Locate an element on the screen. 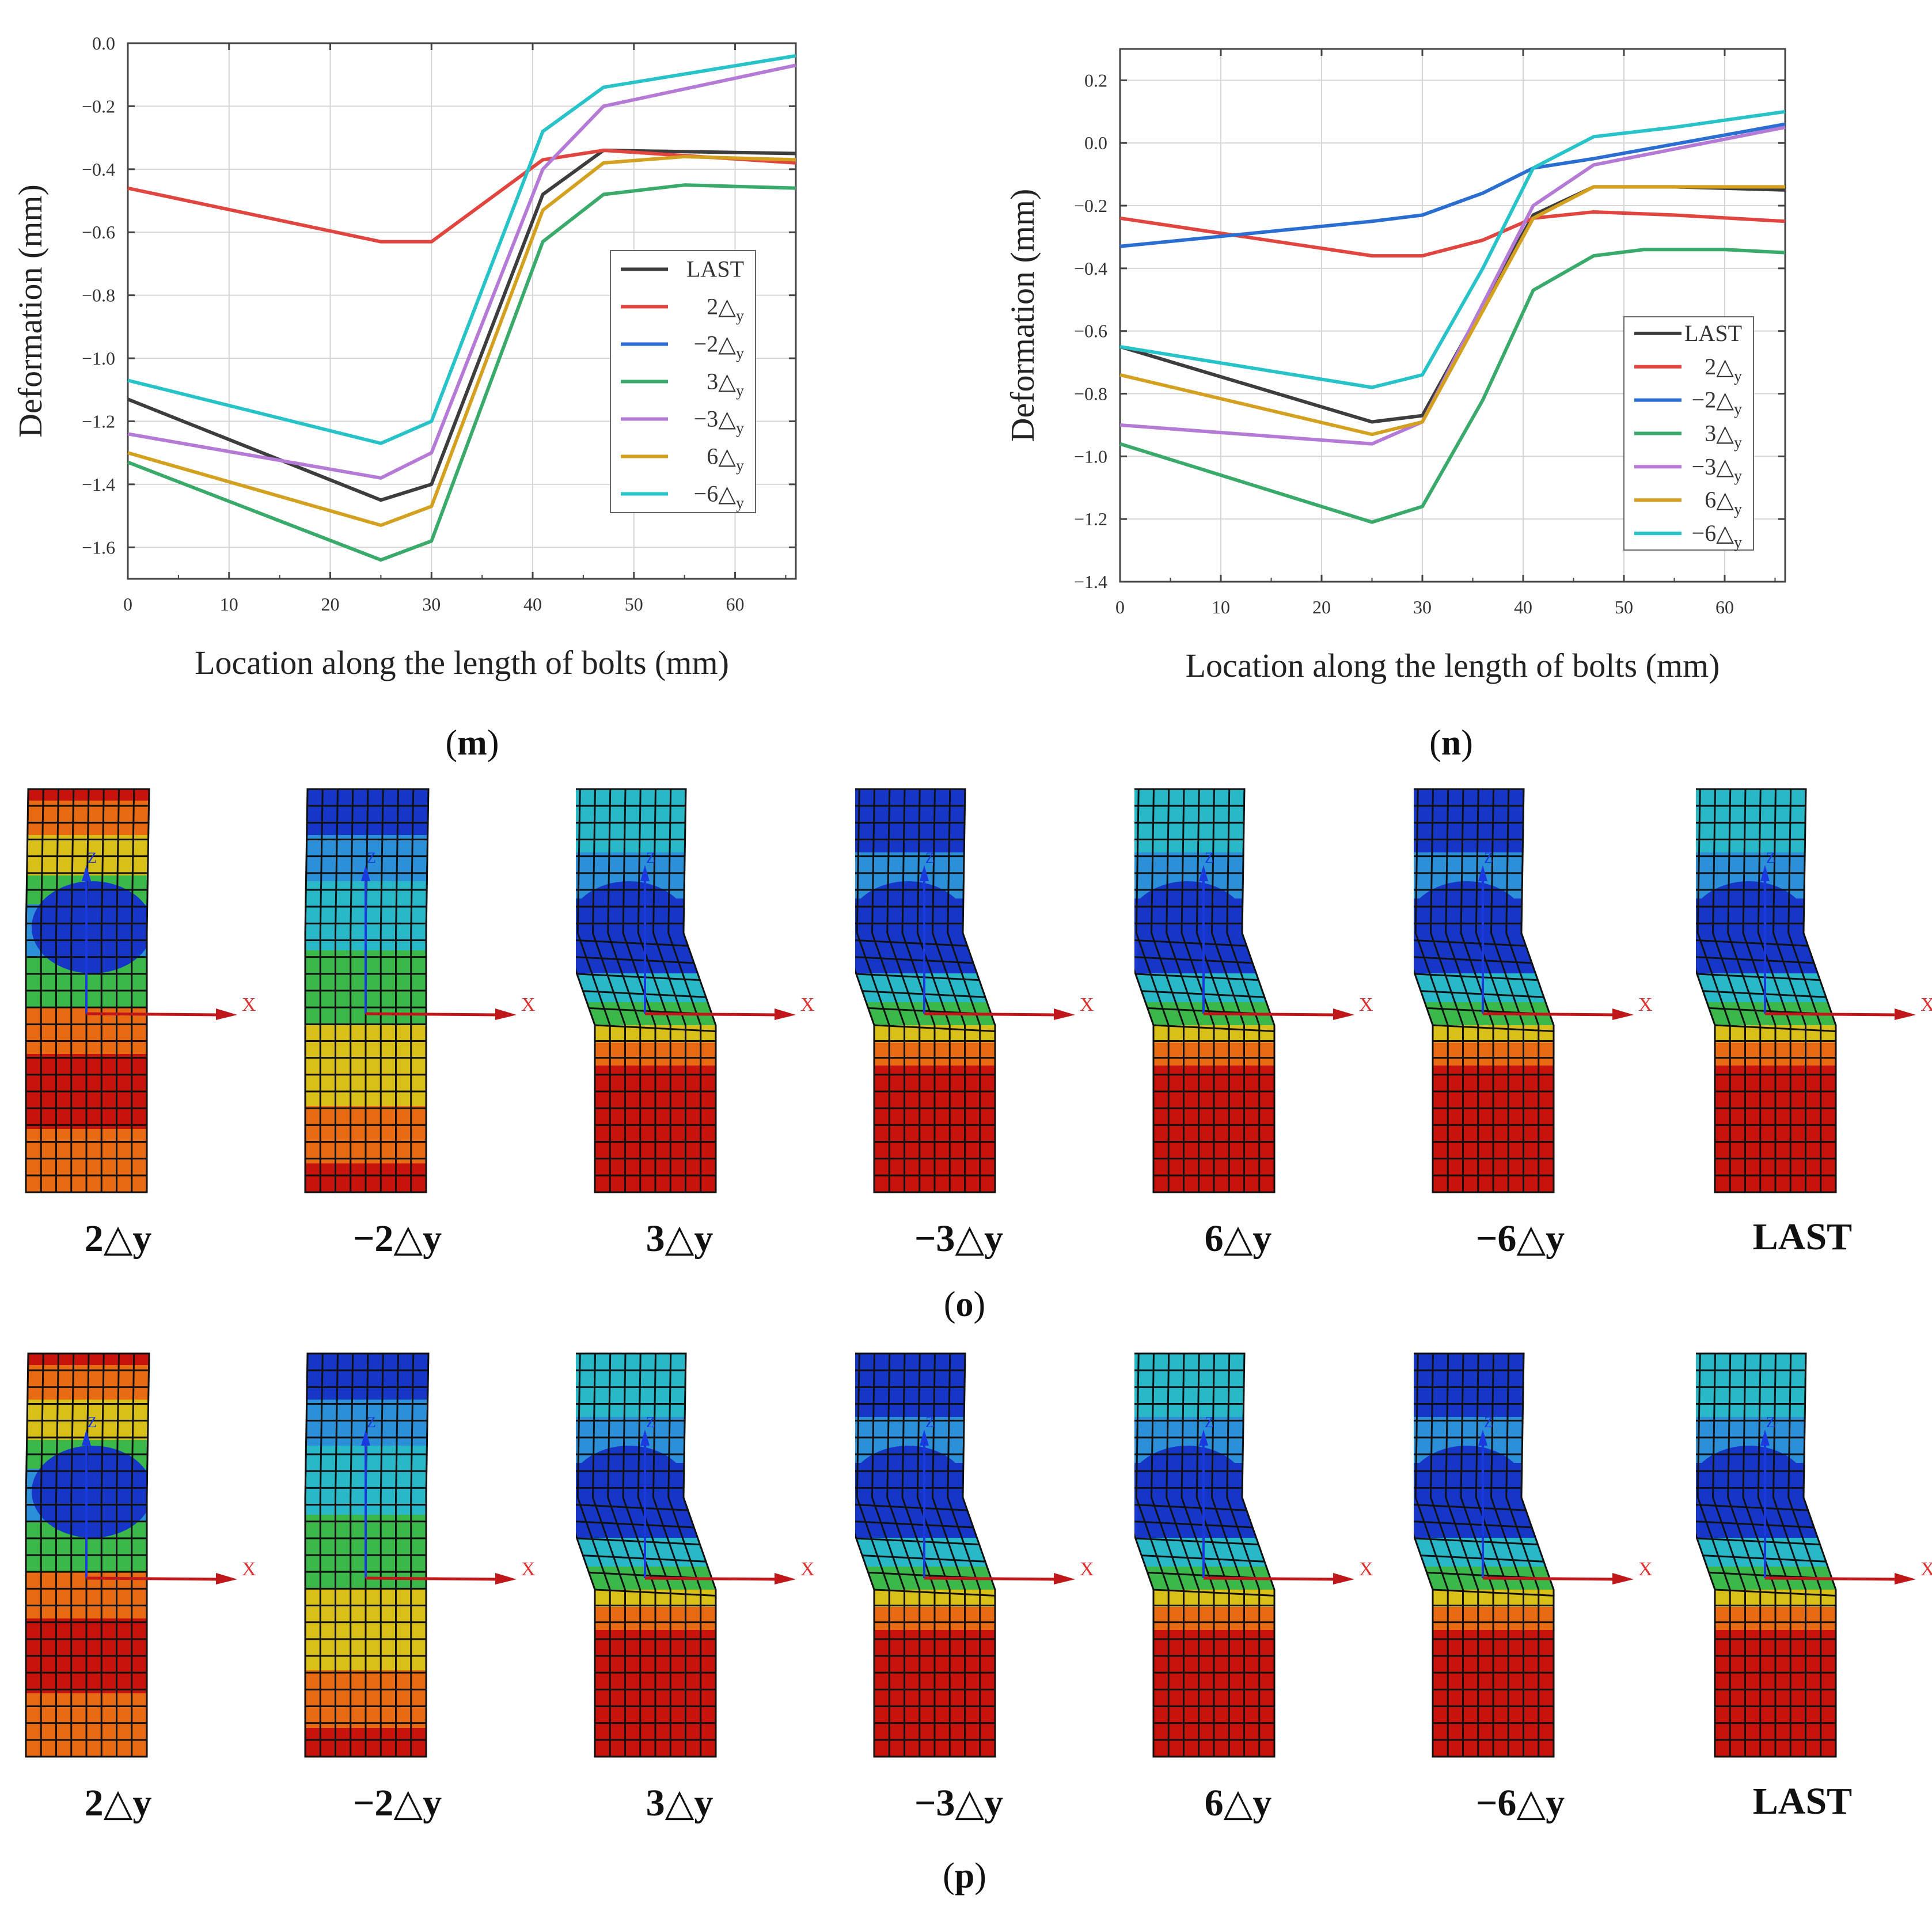 The height and width of the screenshot is (1907, 1932). y-tick-label: −0.8 is located at coordinates (1090, 394).